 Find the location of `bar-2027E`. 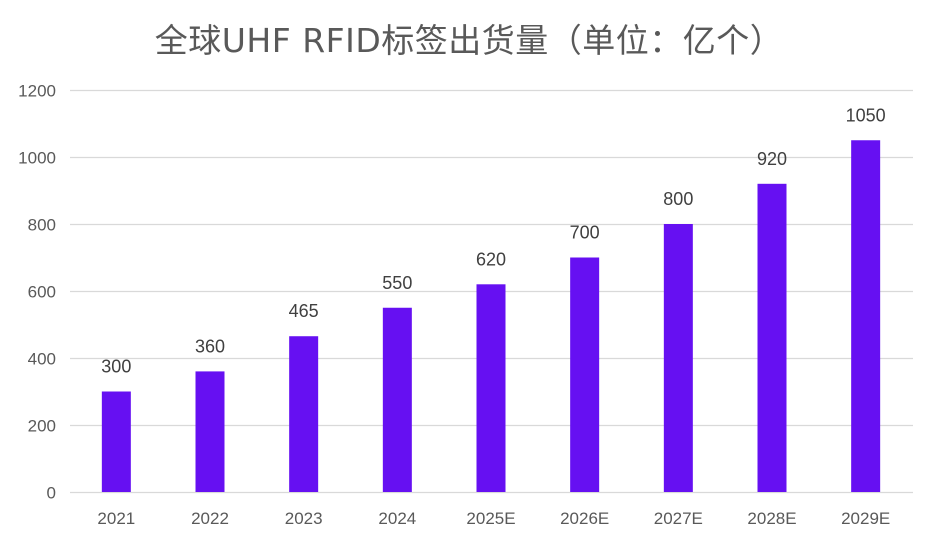

bar-2027E is located at coordinates (678, 358).